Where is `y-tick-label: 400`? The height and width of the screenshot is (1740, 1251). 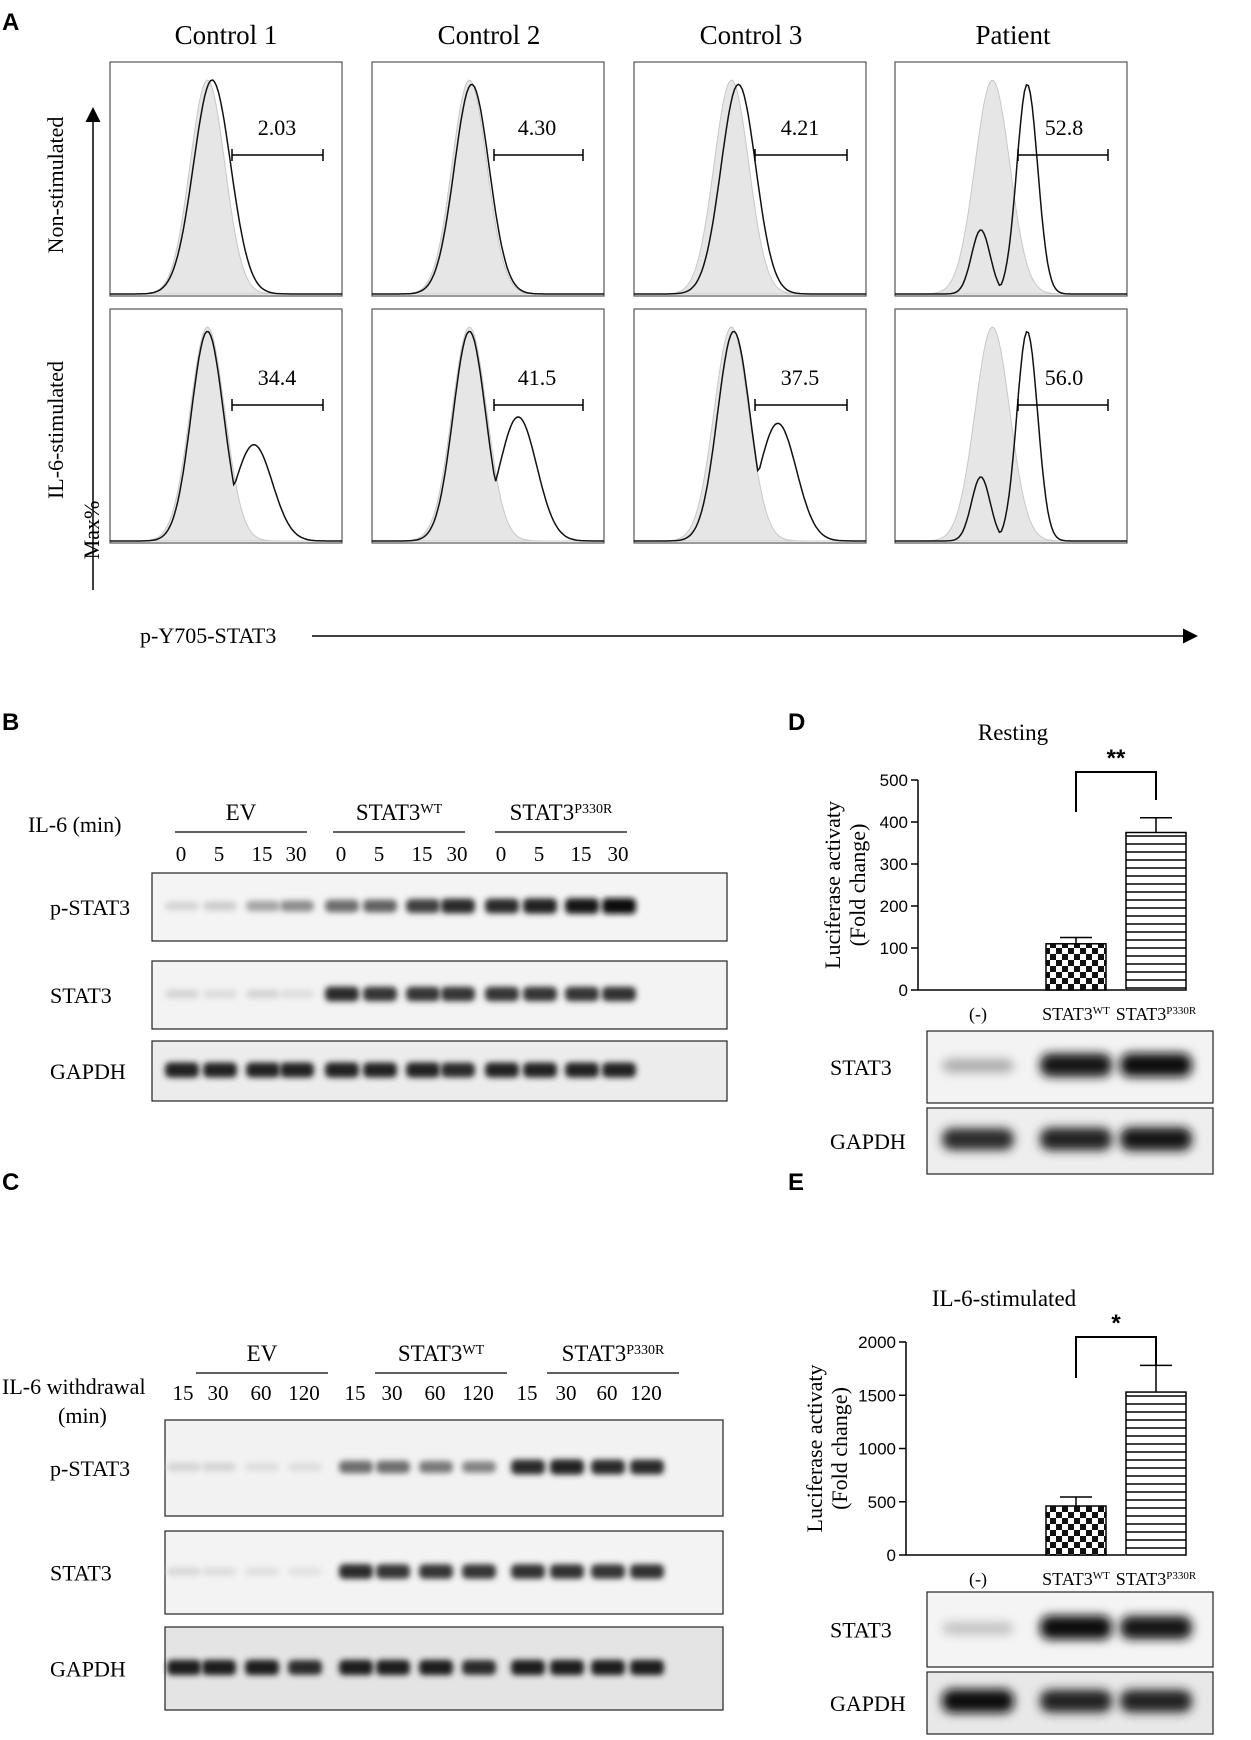
y-tick-label: 400 is located at coordinates (894, 822).